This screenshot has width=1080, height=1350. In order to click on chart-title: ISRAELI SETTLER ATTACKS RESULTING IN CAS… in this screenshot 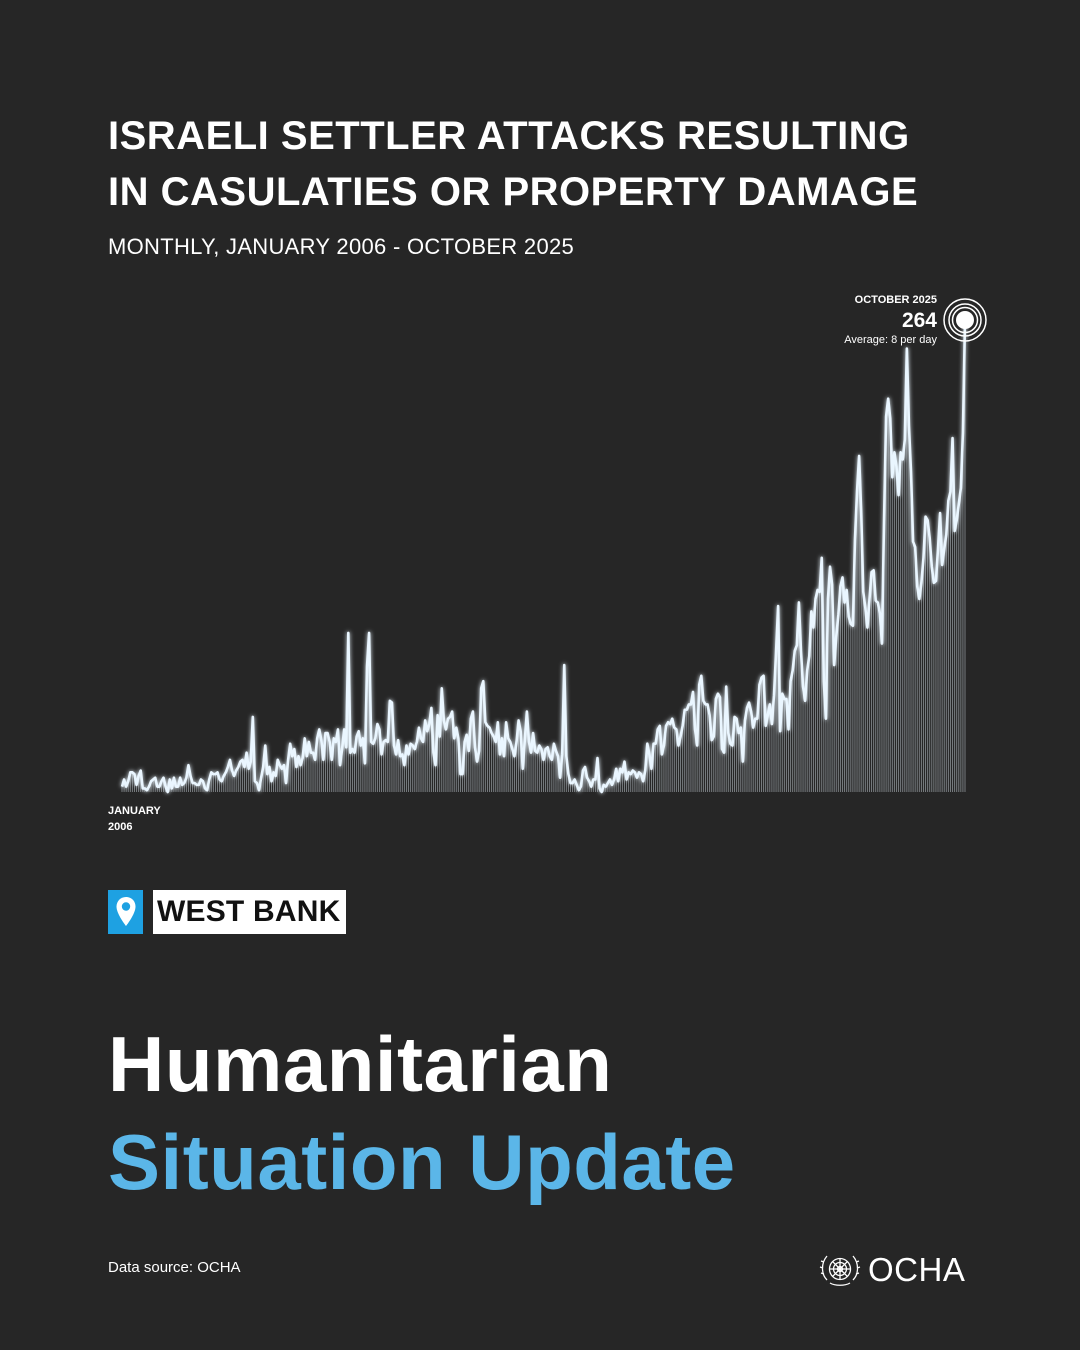, I will do `click(548, 164)`.